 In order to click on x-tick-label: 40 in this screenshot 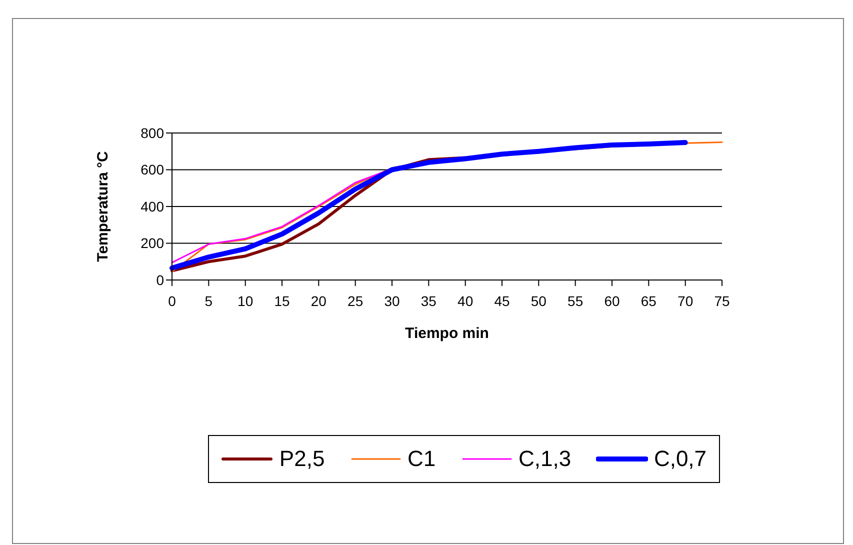, I will do `click(466, 300)`.